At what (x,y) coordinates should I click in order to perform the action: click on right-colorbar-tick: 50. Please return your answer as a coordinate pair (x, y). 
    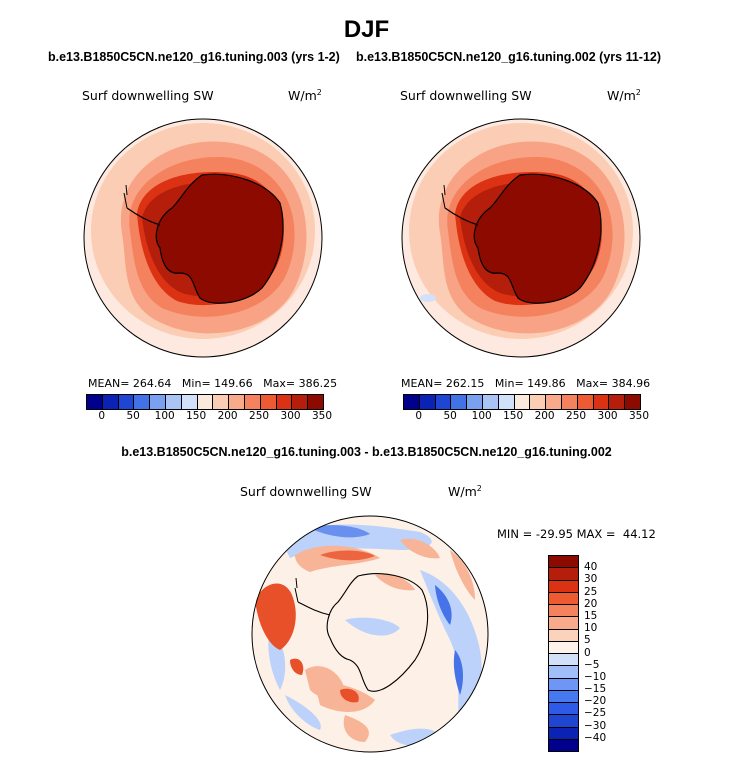
    Looking at the image, I should click on (450, 416).